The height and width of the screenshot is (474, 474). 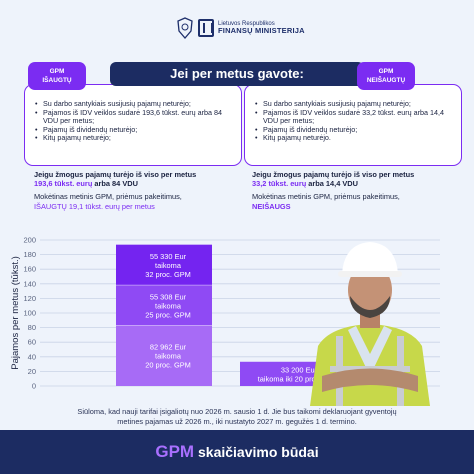 What do you see at coordinates (175, 451) in the screenshot?
I see `footer-gpm: GPM` at bounding box center [175, 451].